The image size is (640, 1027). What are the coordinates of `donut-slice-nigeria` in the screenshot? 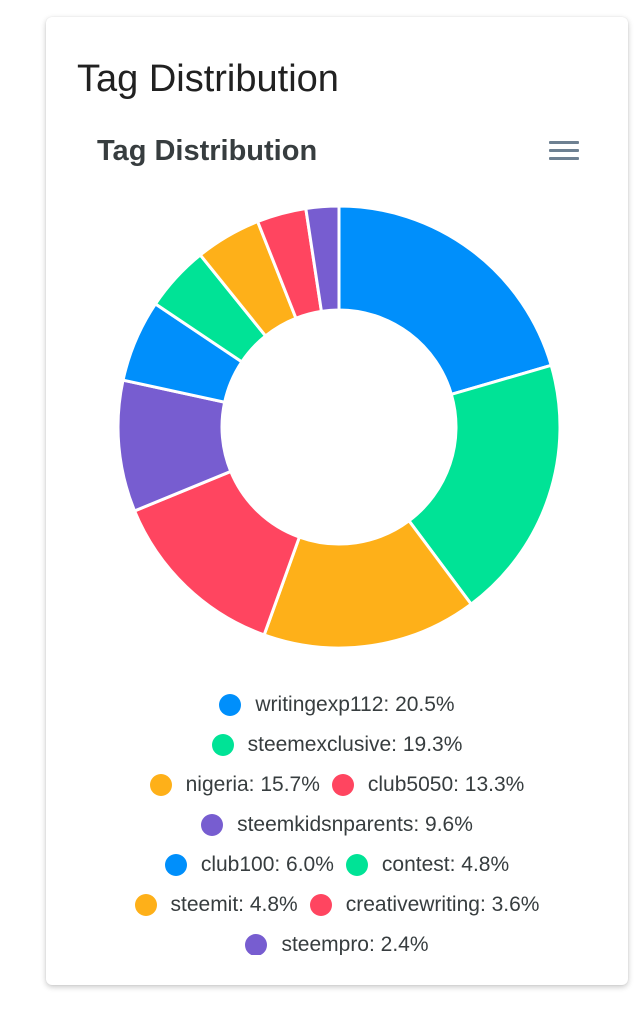 It's located at (368, 584).